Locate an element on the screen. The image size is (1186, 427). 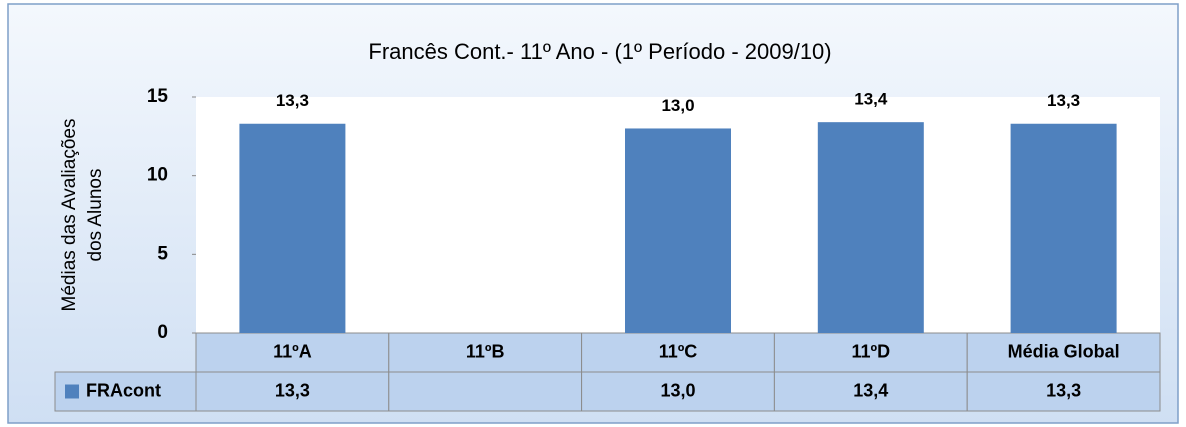
data-label: 13,4 is located at coordinates (871, 99).